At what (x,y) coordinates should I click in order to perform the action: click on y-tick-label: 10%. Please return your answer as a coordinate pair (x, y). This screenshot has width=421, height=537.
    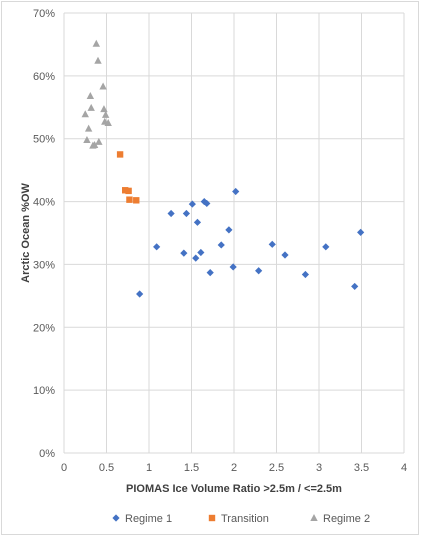
    Looking at the image, I should click on (44, 391).